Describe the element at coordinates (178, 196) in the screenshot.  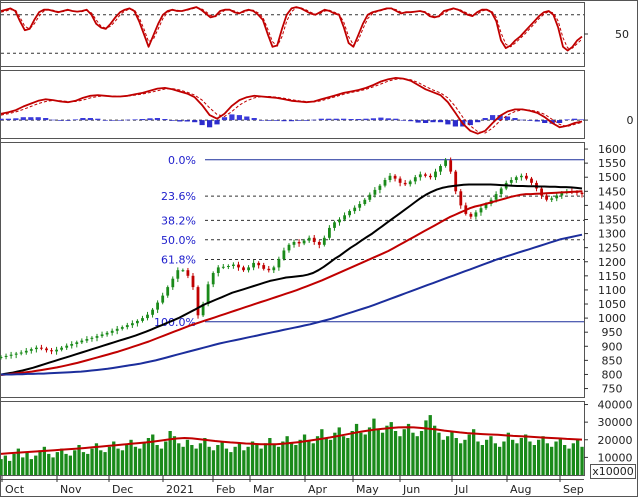
I see `fib-label-1: 23.6%` at that location.